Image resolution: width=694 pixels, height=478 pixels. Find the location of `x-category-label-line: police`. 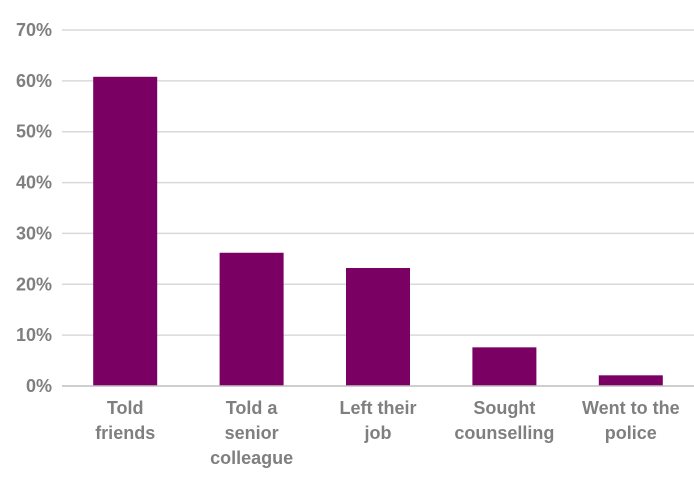

x-category-label-line: police is located at coordinates (631, 433).